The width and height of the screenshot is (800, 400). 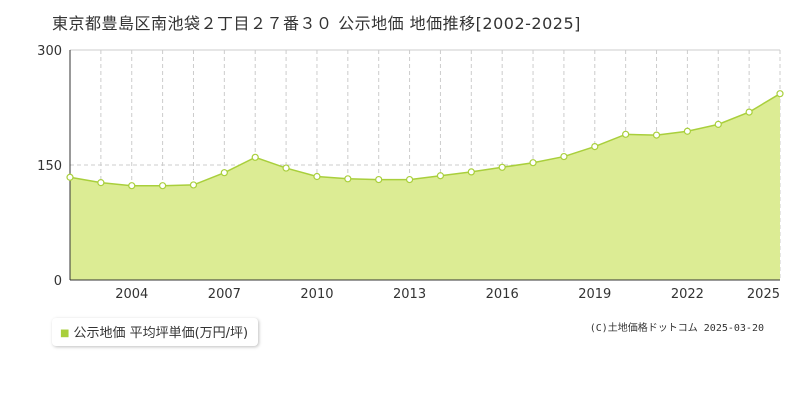 I want to click on x-tick-label: 2016, so click(x=502, y=294).